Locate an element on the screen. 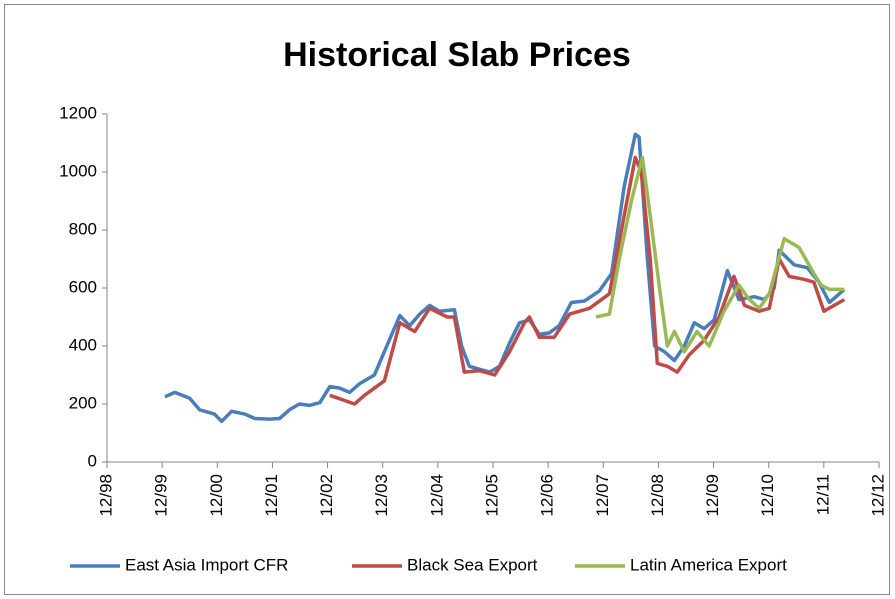 Image resolution: width=895 pixels, height=599 pixels. x-tick-label: 12/08 is located at coordinates (657, 495).